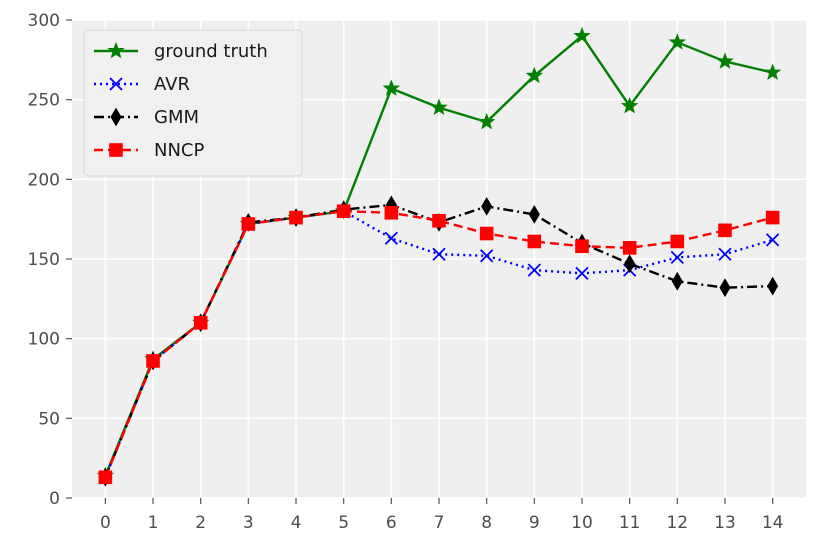  What do you see at coordinates (176, 117) in the screenshot?
I see `legend-gmm-label: GMM` at bounding box center [176, 117].